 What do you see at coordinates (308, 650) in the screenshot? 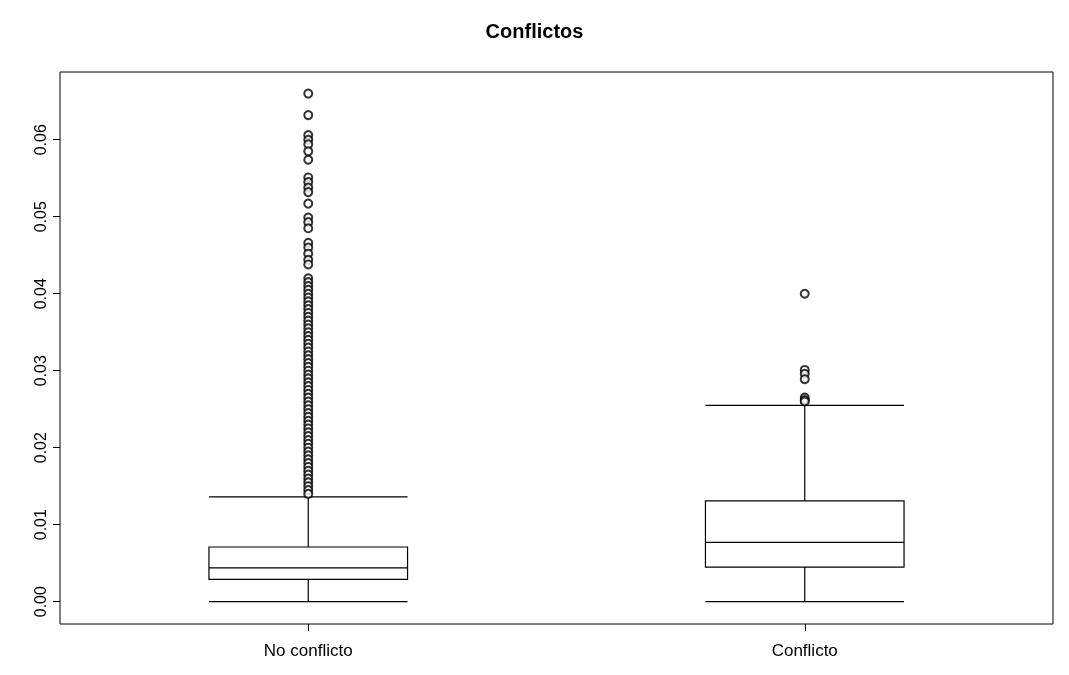
I see `x-tick-label: No conflicto` at bounding box center [308, 650].